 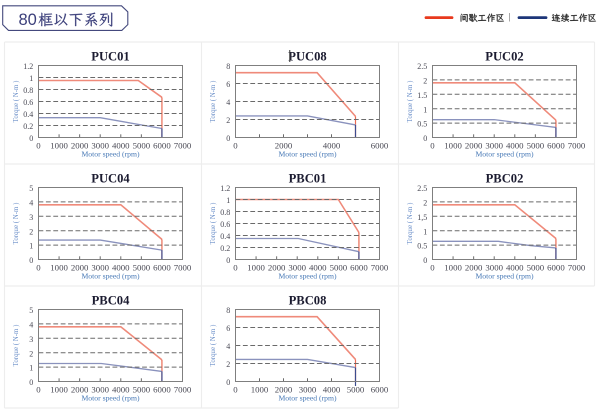 What do you see at coordinates (307, 57) in the screenshot?
I see `svg-text: PUC08` at bounding box center [307, 57].